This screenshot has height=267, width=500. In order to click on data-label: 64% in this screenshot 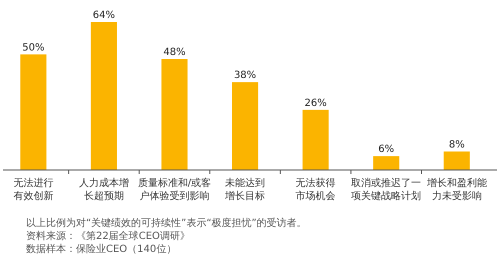, I will do `click(104, 15)`.